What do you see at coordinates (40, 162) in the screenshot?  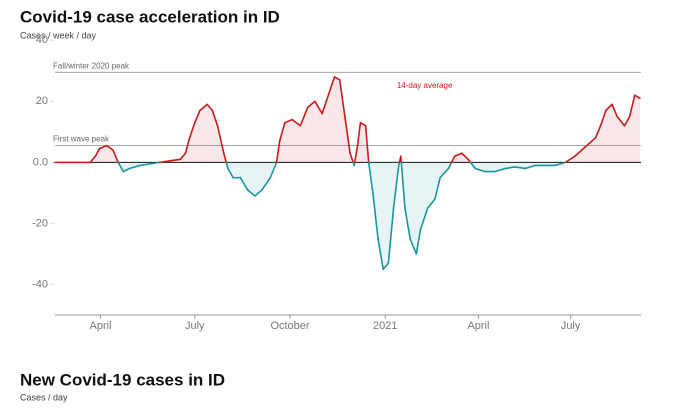 I see `y-tick-label: 0.0` at bounding box center [40, 162].